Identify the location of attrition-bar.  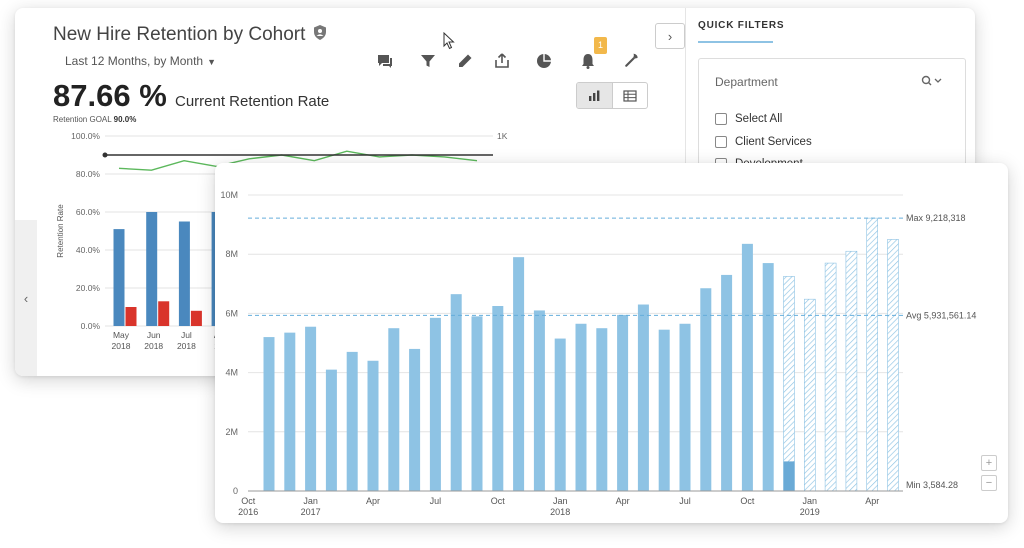
(131, 316).